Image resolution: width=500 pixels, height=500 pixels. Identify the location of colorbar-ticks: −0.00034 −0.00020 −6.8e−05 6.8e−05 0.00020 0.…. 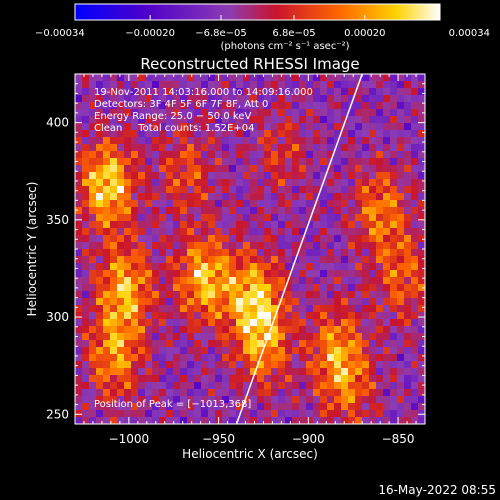
(262, 27).